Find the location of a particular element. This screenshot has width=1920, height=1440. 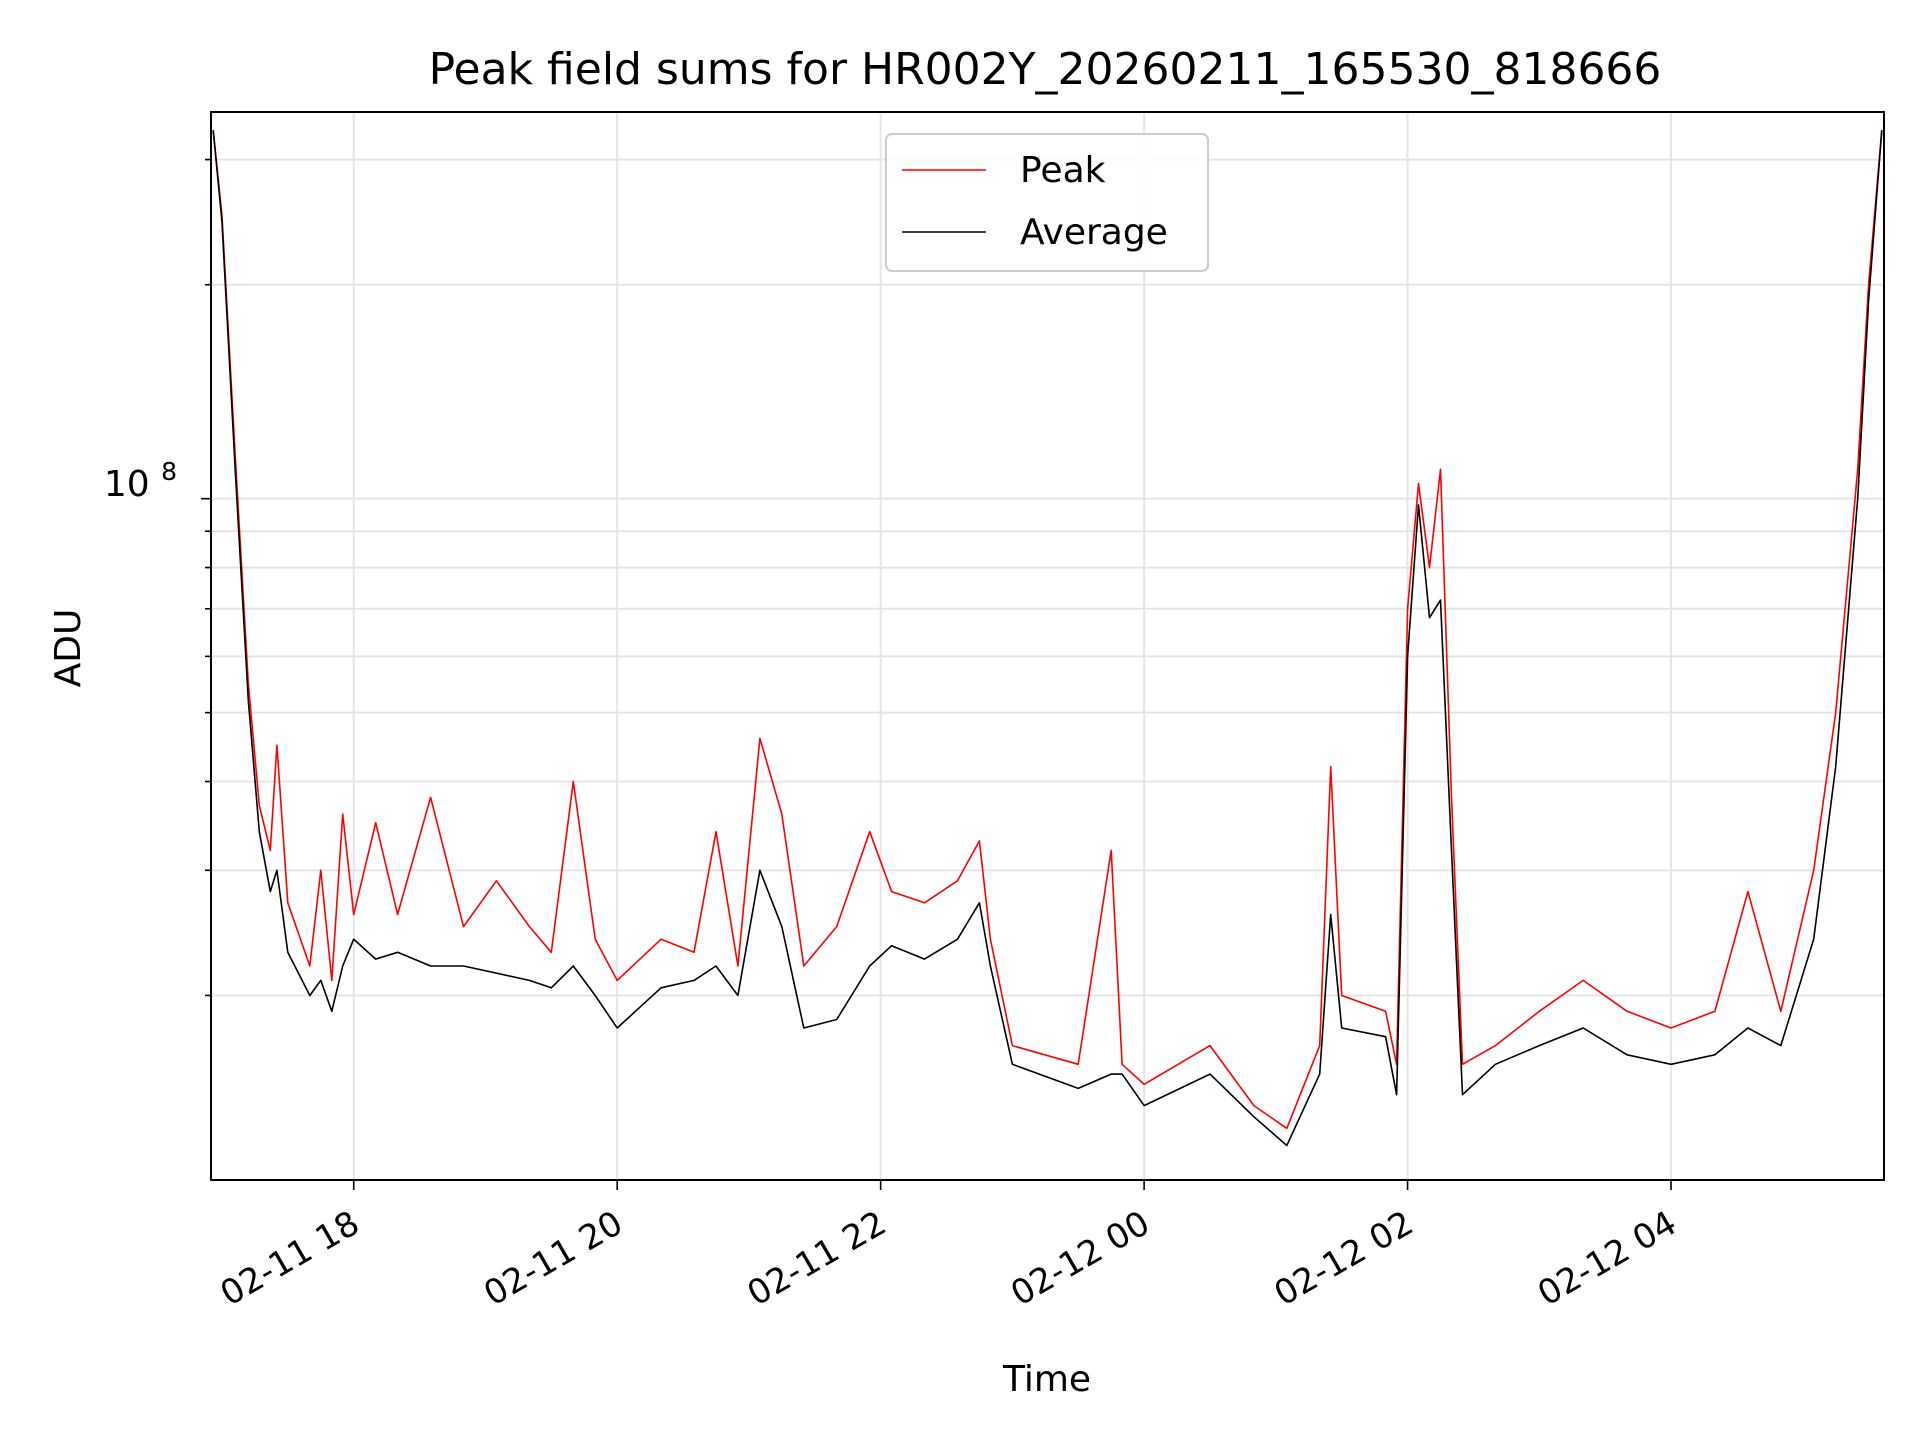

y-axis-label: ADU is located at coordinates (68, 648).